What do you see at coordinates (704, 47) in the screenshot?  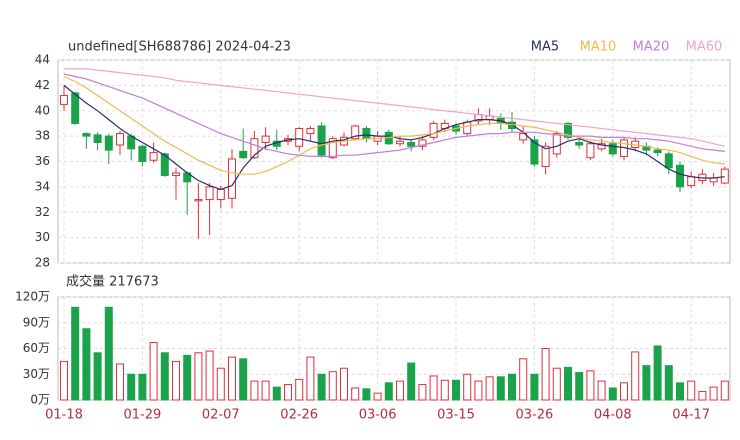 I see `legend-entry: MA60` at bounding box center [704, 47].